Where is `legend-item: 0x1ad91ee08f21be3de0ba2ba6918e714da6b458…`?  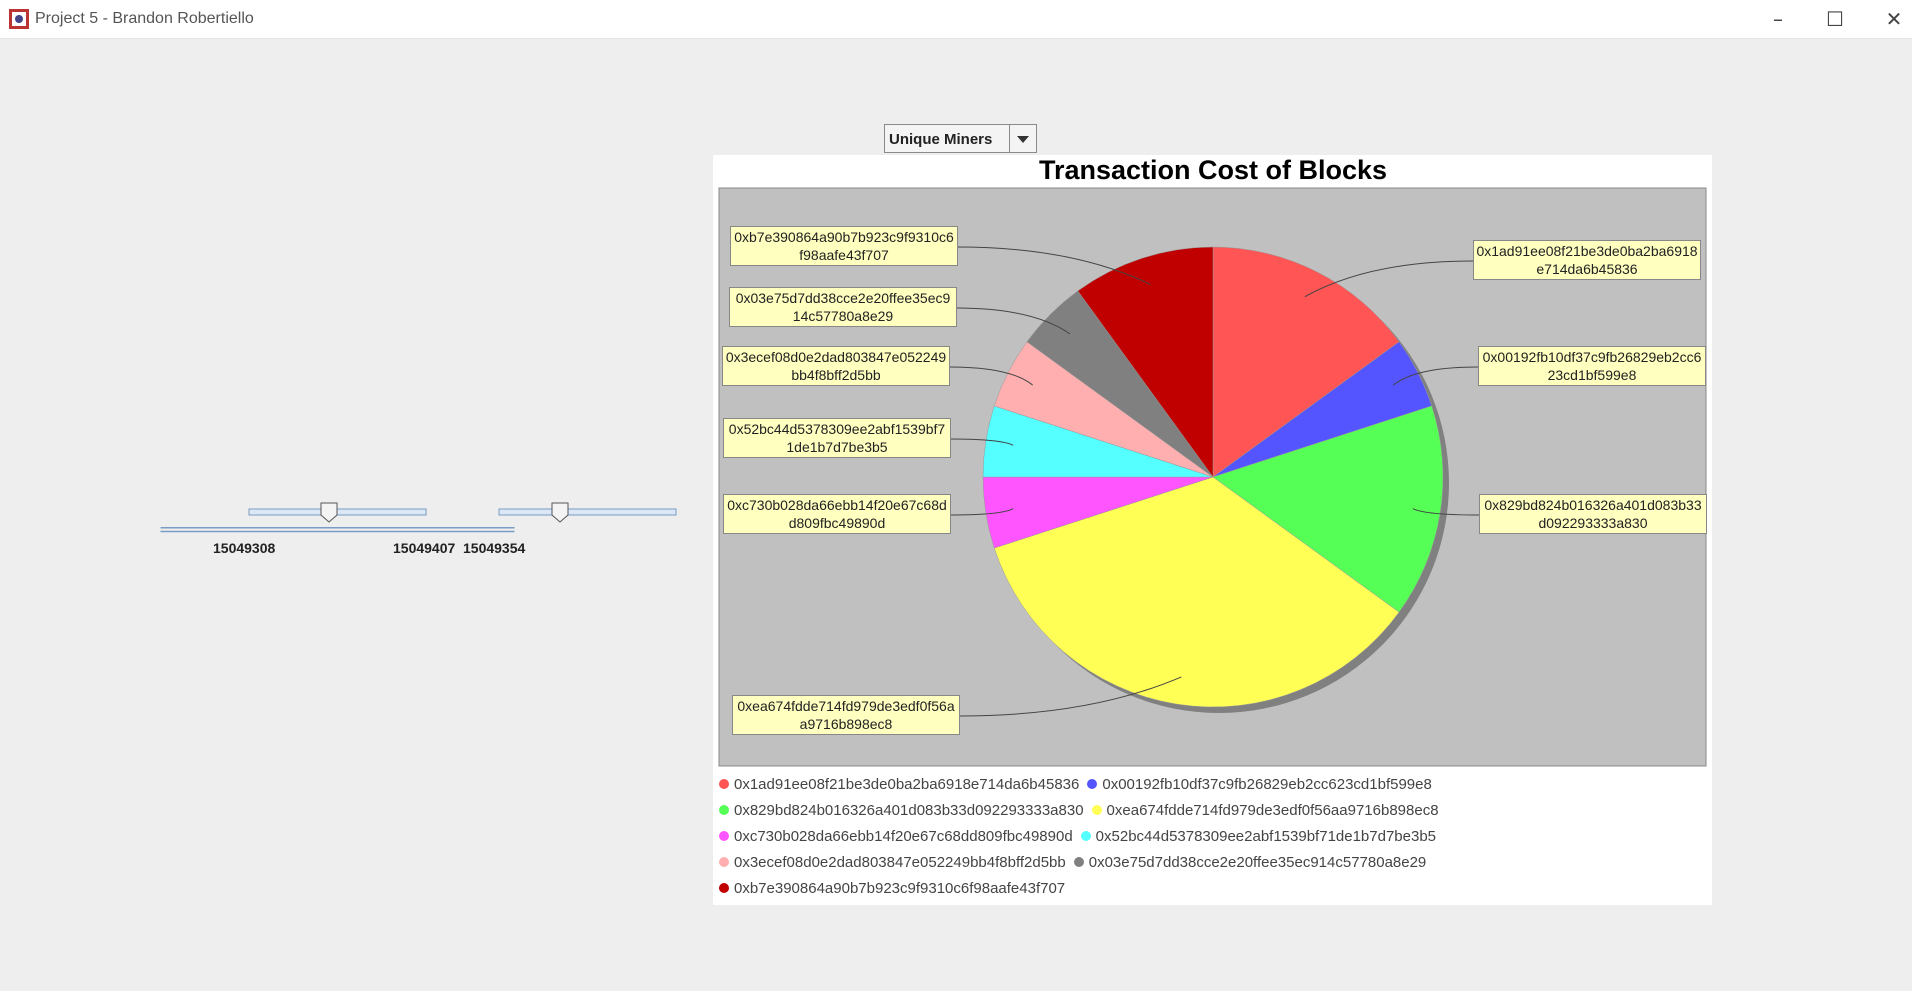 legend-item: 0x1ad91ee08f21be3de0ba2ba6918e714da6b458… is located at coordinates (899, 784).